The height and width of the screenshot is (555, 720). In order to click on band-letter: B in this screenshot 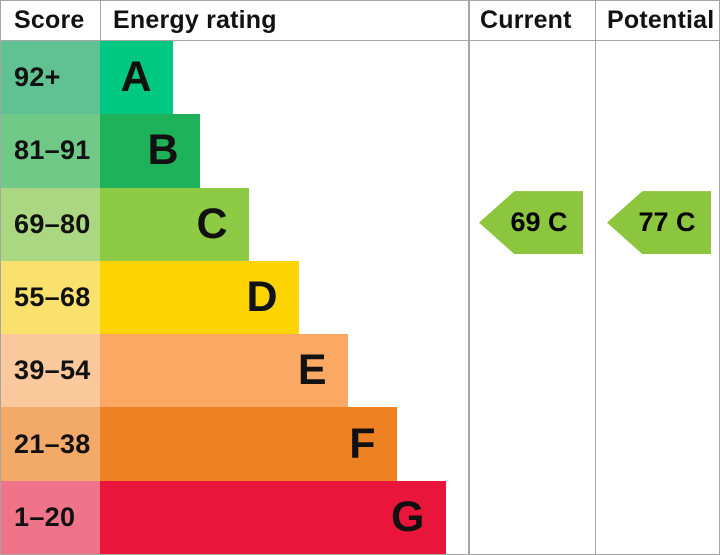, I will do `click(163, 150)`.